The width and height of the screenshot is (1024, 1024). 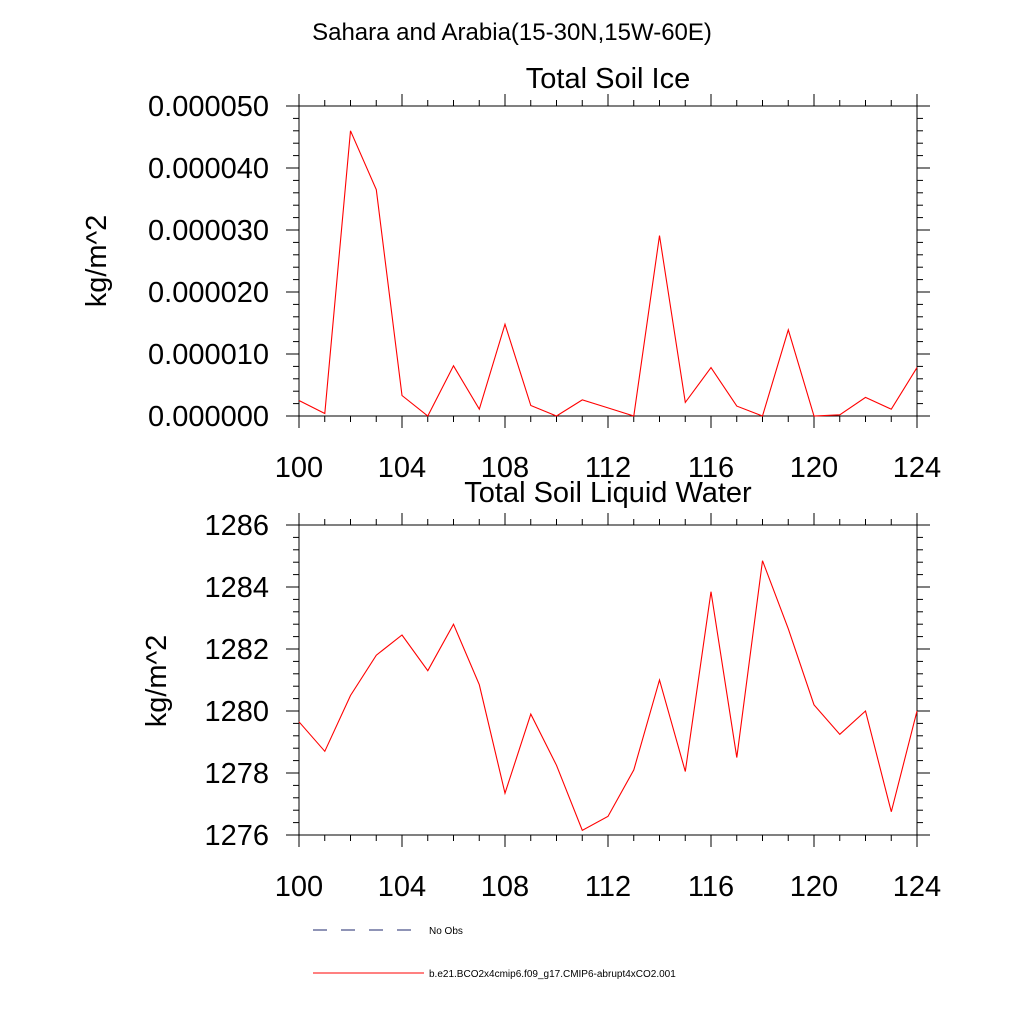 I want to click on panel-title: Total Soil Ice, so click(x=608, y=79).